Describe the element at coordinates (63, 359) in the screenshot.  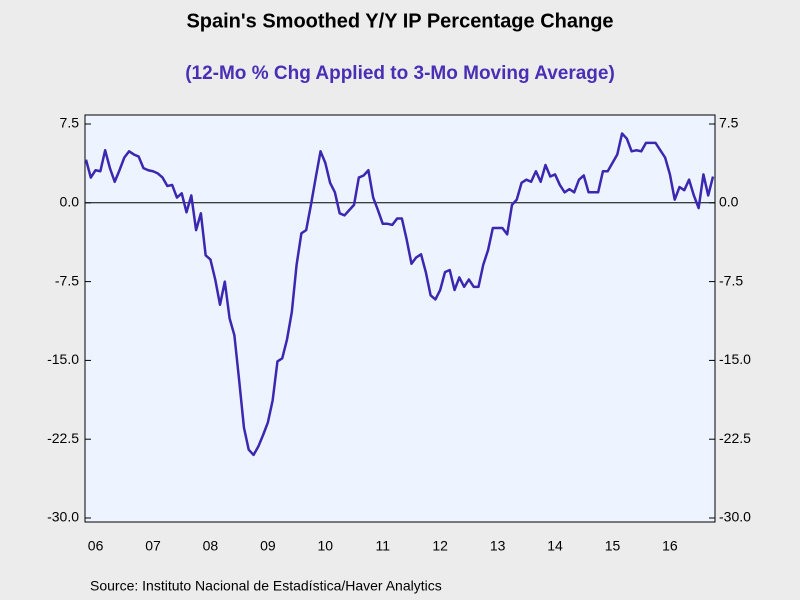
I see `y-tick-label: -15.0` at that location.